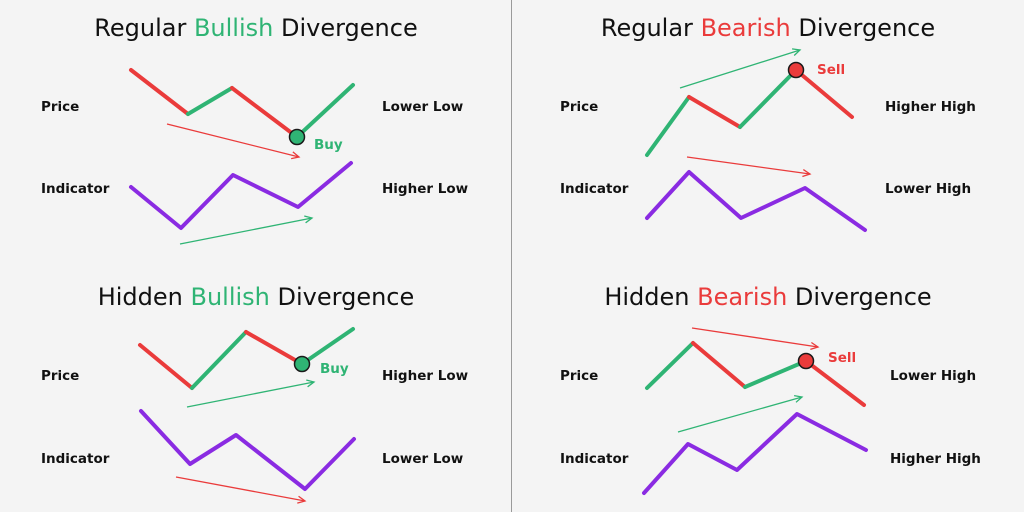  Describe the element at coordinates (423, 459) in the screenshot. I see `indicator-note: Lower Low` at that location.